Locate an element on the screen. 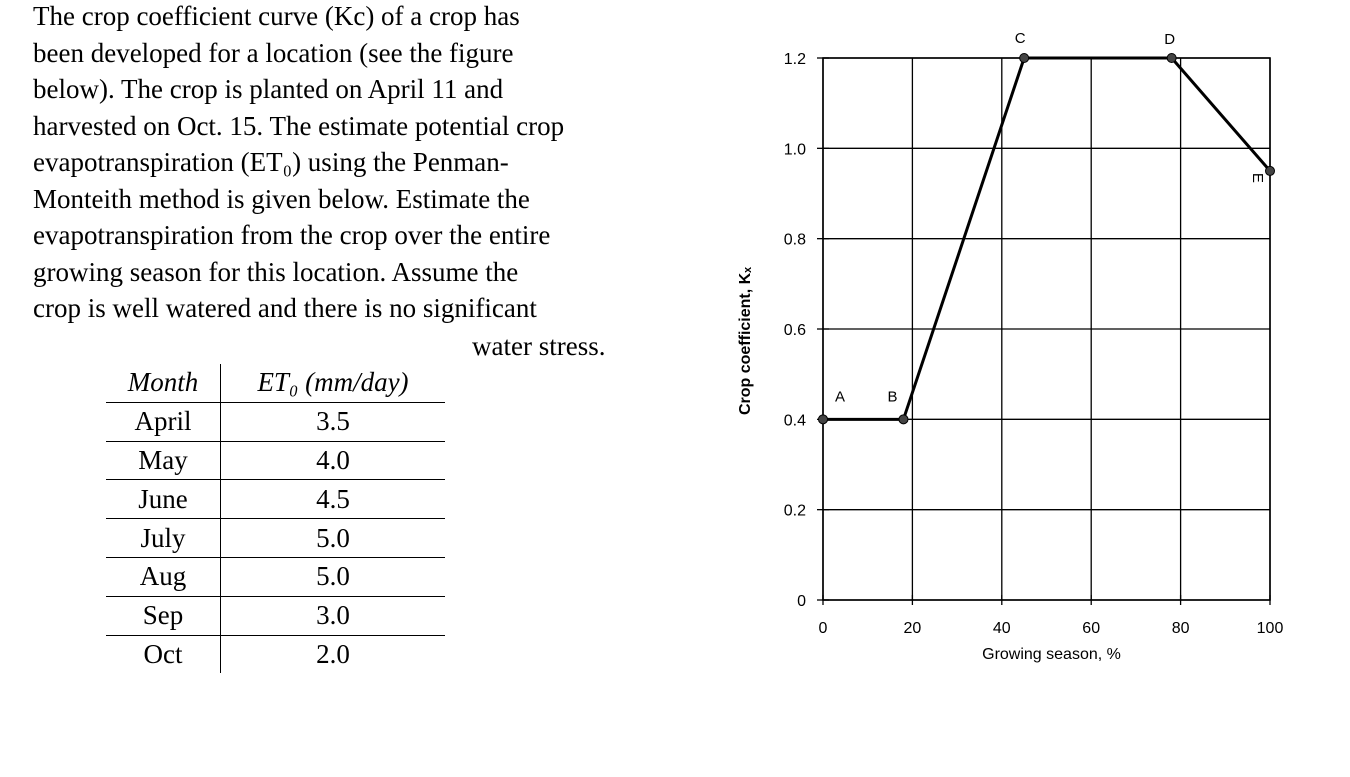  table-row: Aug 5.0 is located at coordinates (275, 577).